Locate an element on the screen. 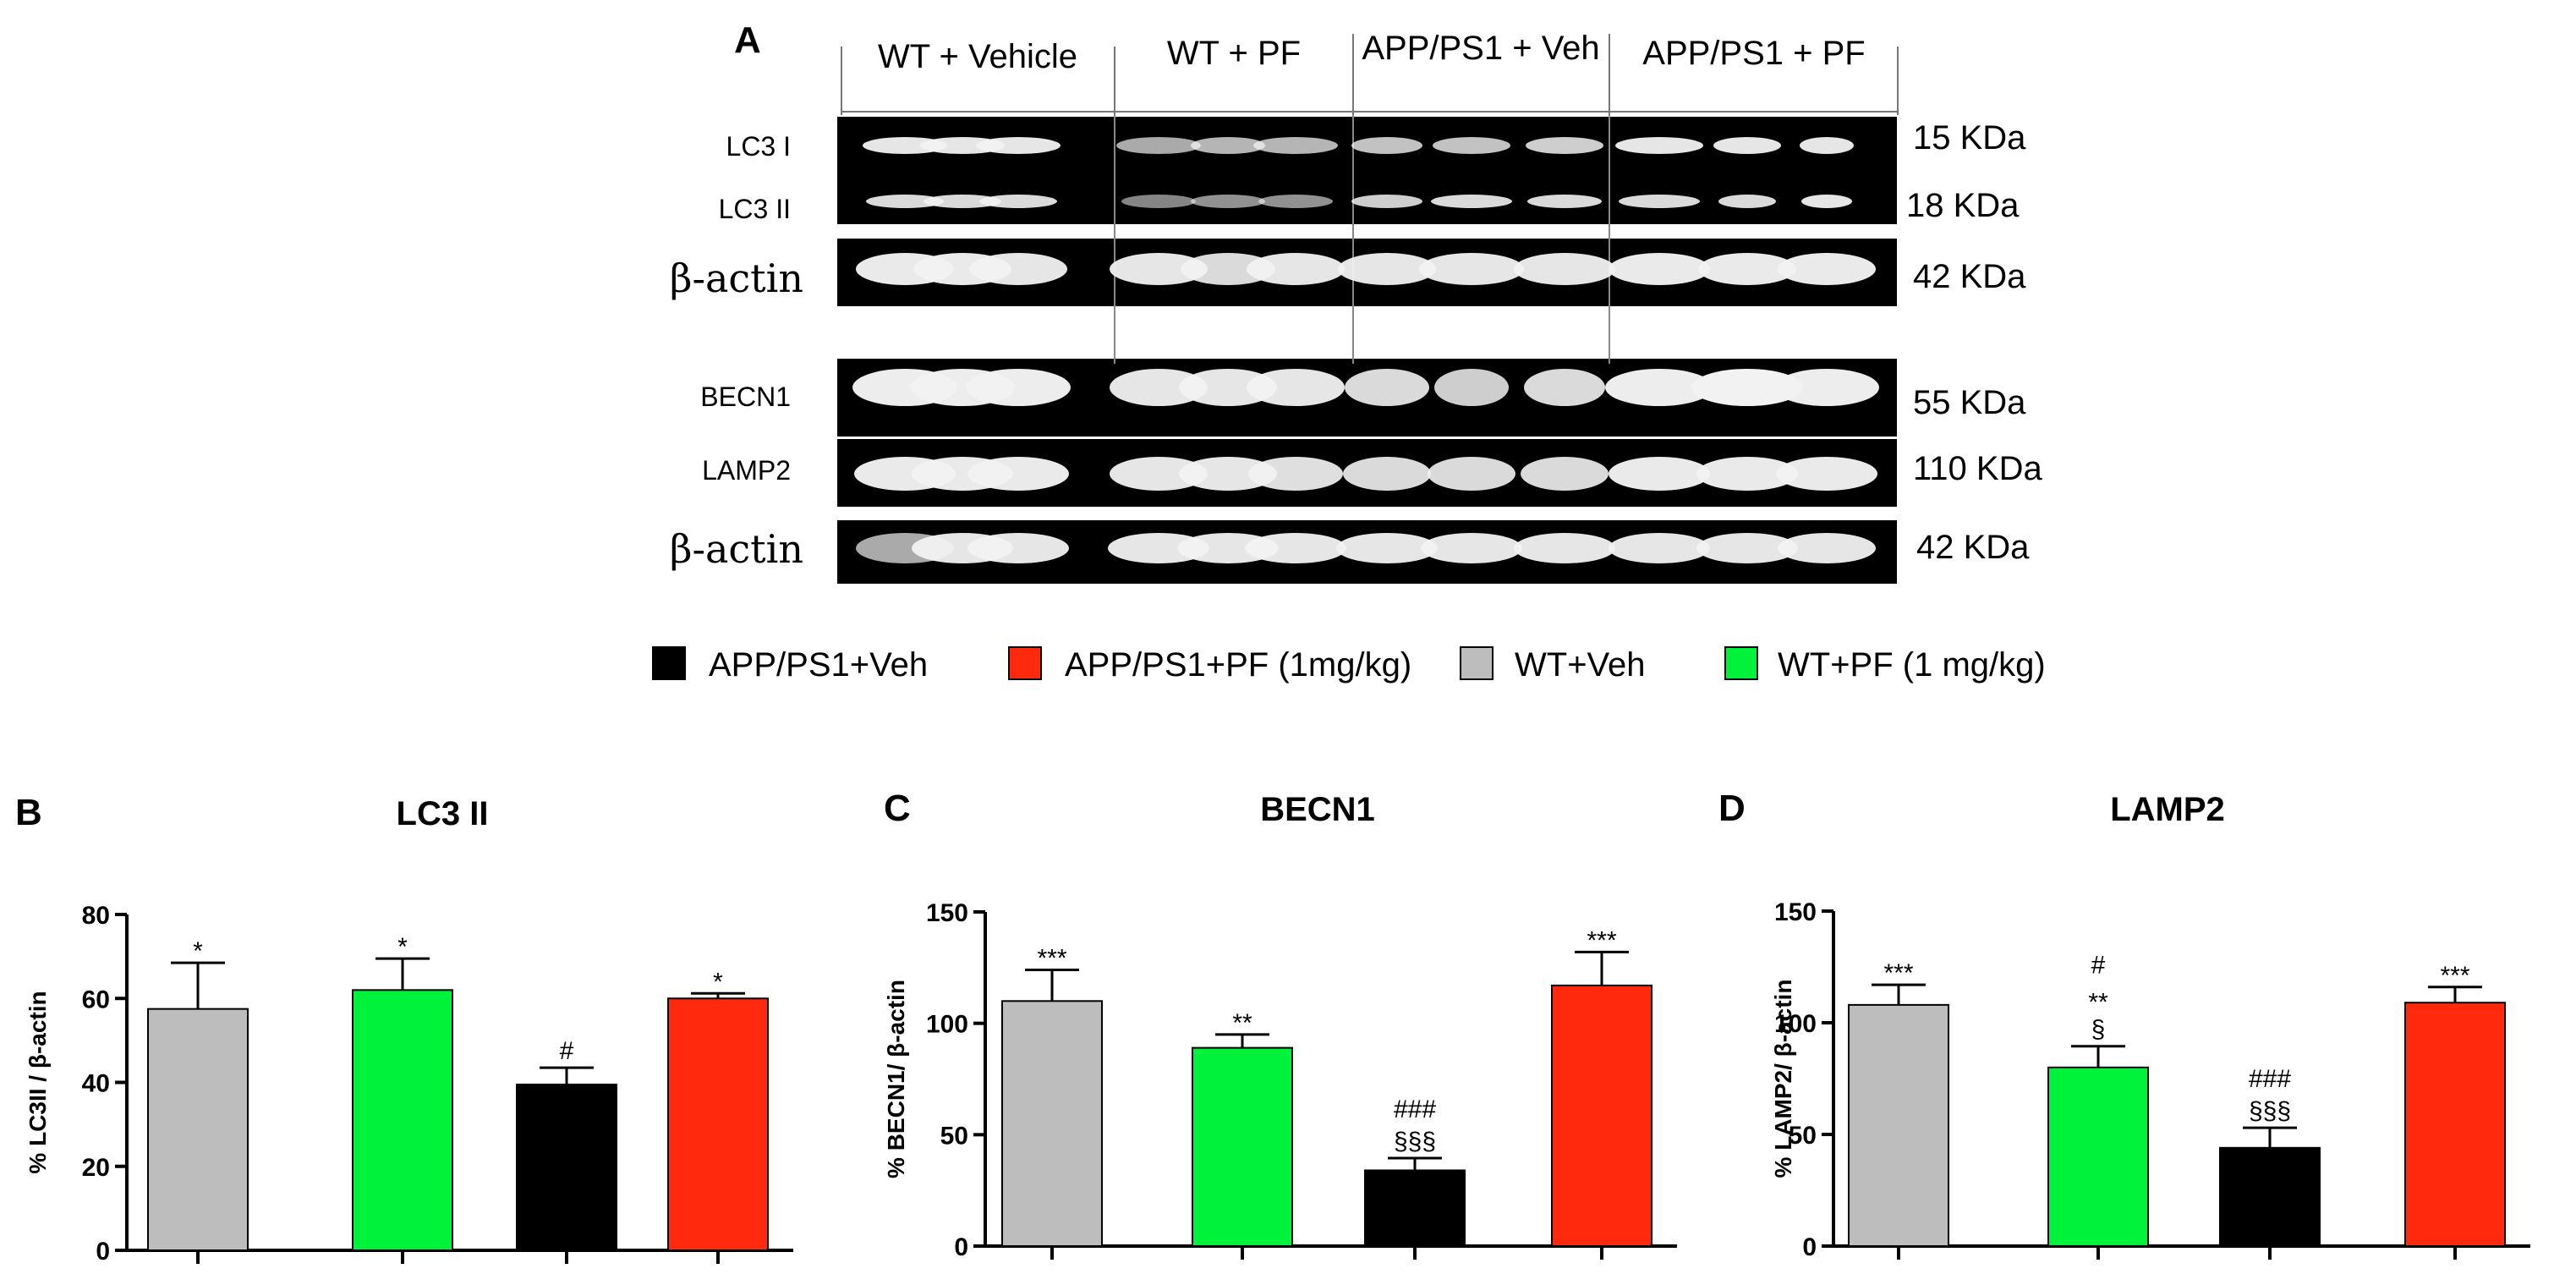  blot-row-label: LAMP2 is located at coordinates (746, 470).